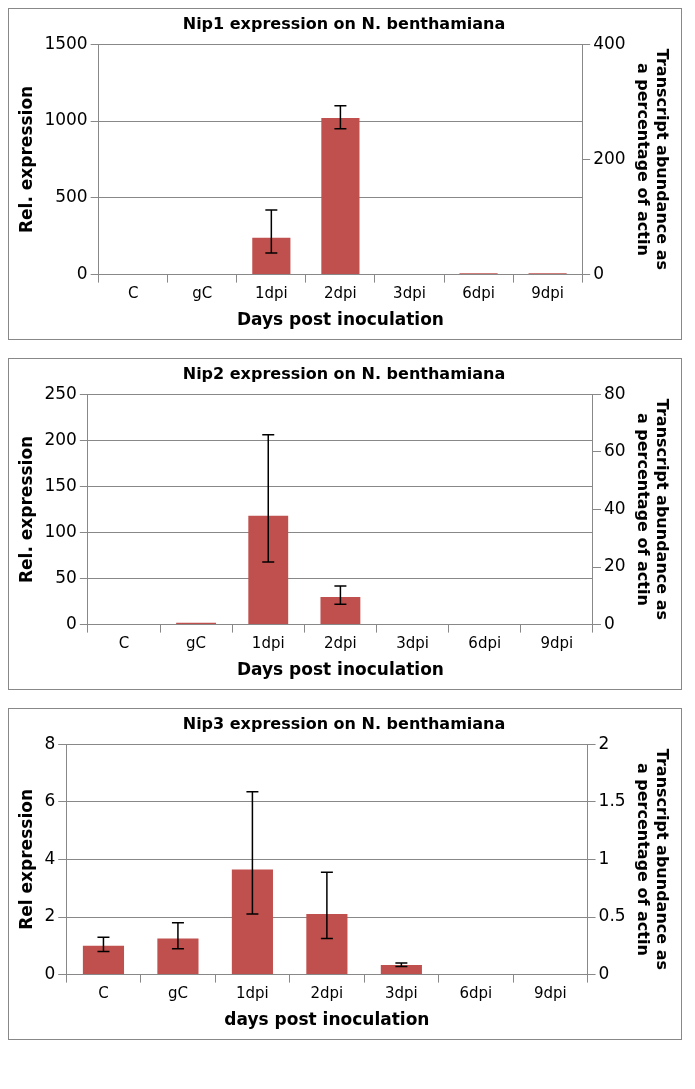 This screenshot has width=695, height=1089. I want to click on y2-tick-label: 20, so click(614, 565).